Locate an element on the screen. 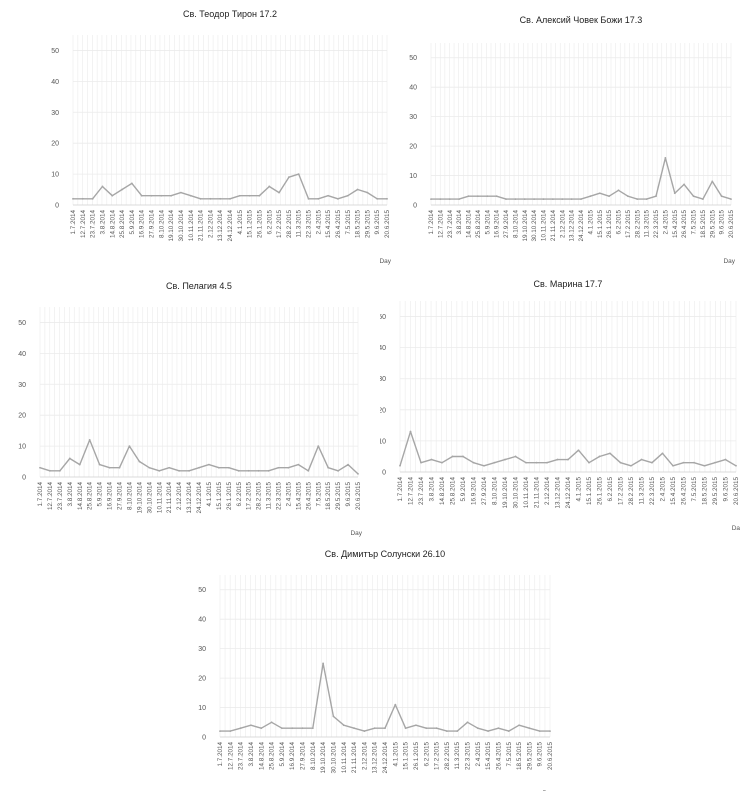 The height and width of the screenshot is (792, 745). x-tick-label: 16.9.2014 is located at coordinates (142, 224).